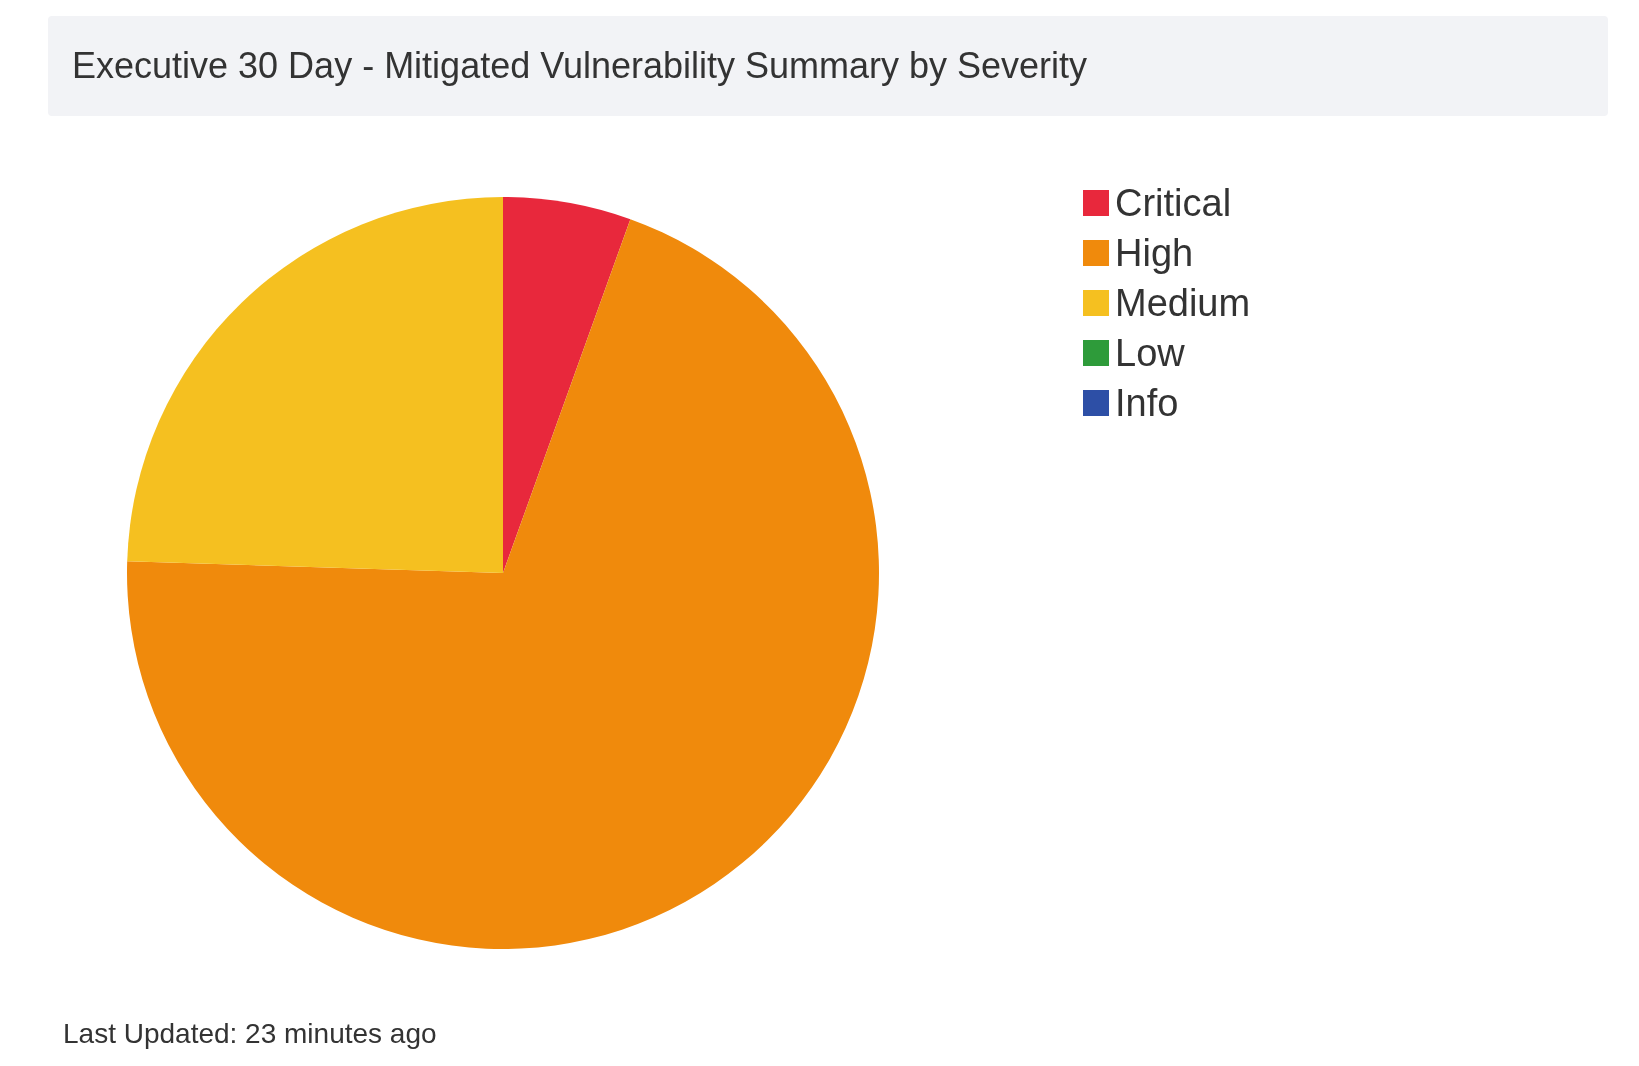 The width and height of the screenshot is (1639, 1066). I want to click on chart-title: Executive 30 Day - Mitigated Vulnerability Summary by Severity, so click(828, 66).